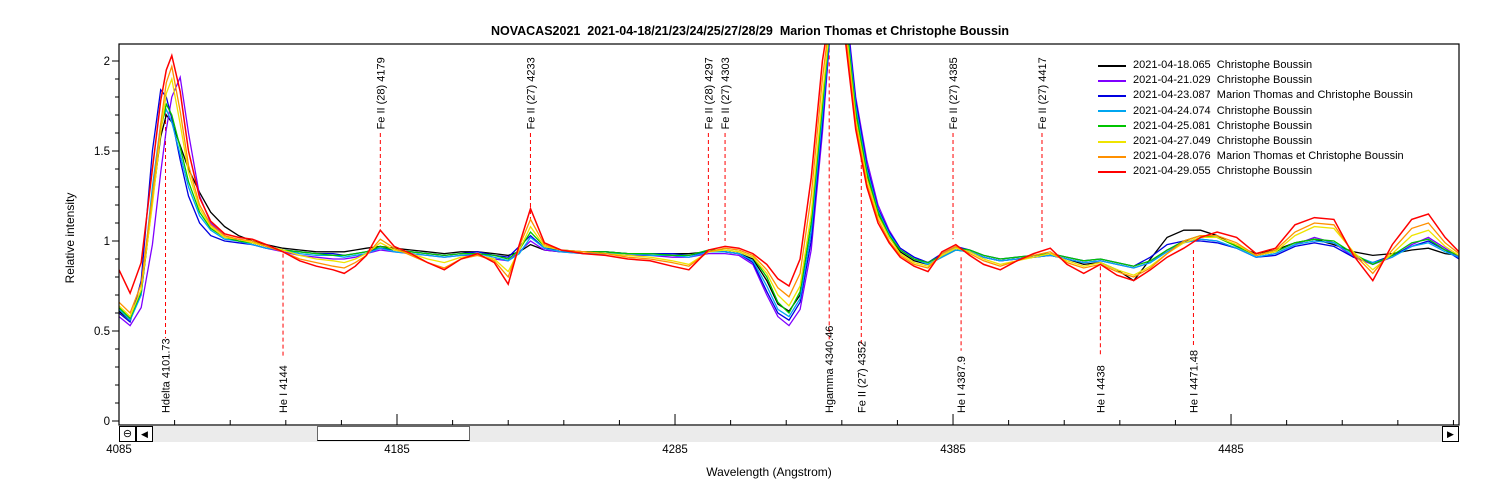 The image size is (1500, 500). Describe the element at coordinates (107, 422) in the screenshot. I see `y-tick-label: 0` at that location.